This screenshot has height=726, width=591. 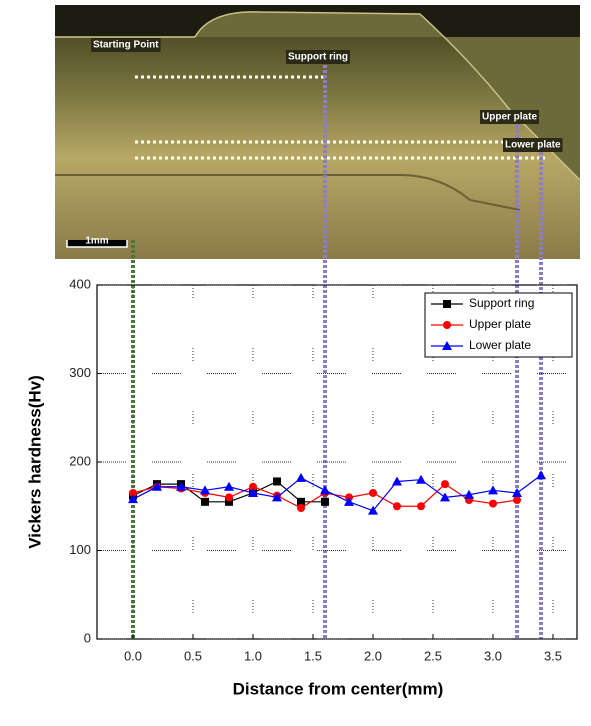 What do you see at coordinates (500, 345) in the screenshot?
I see `legend-label: Lower plate` at bounding box center [500, 345].